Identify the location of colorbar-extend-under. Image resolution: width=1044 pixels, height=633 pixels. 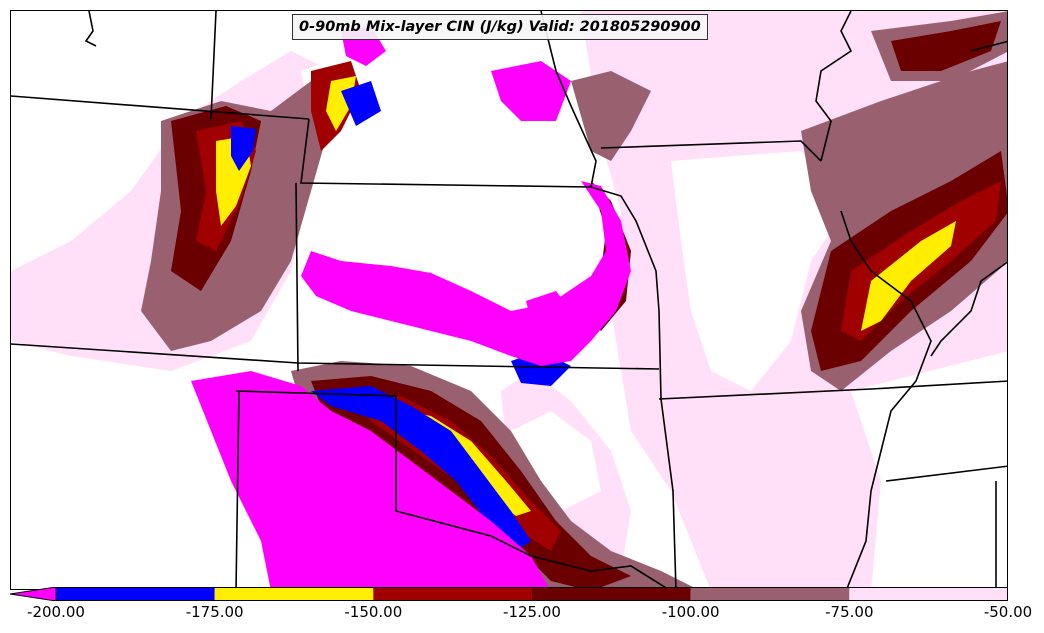
(33, 594).